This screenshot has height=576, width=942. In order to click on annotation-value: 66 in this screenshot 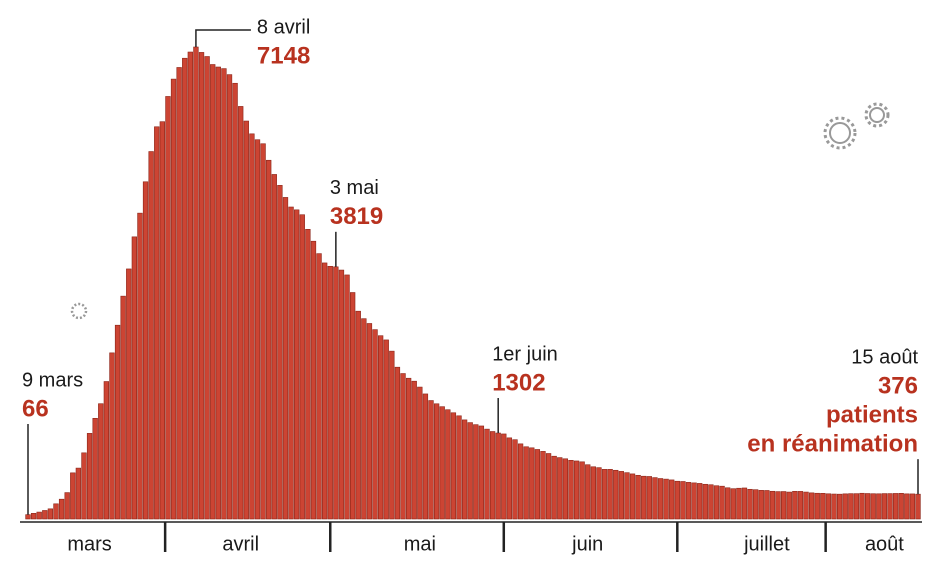, I will do `click(35, 408)`.